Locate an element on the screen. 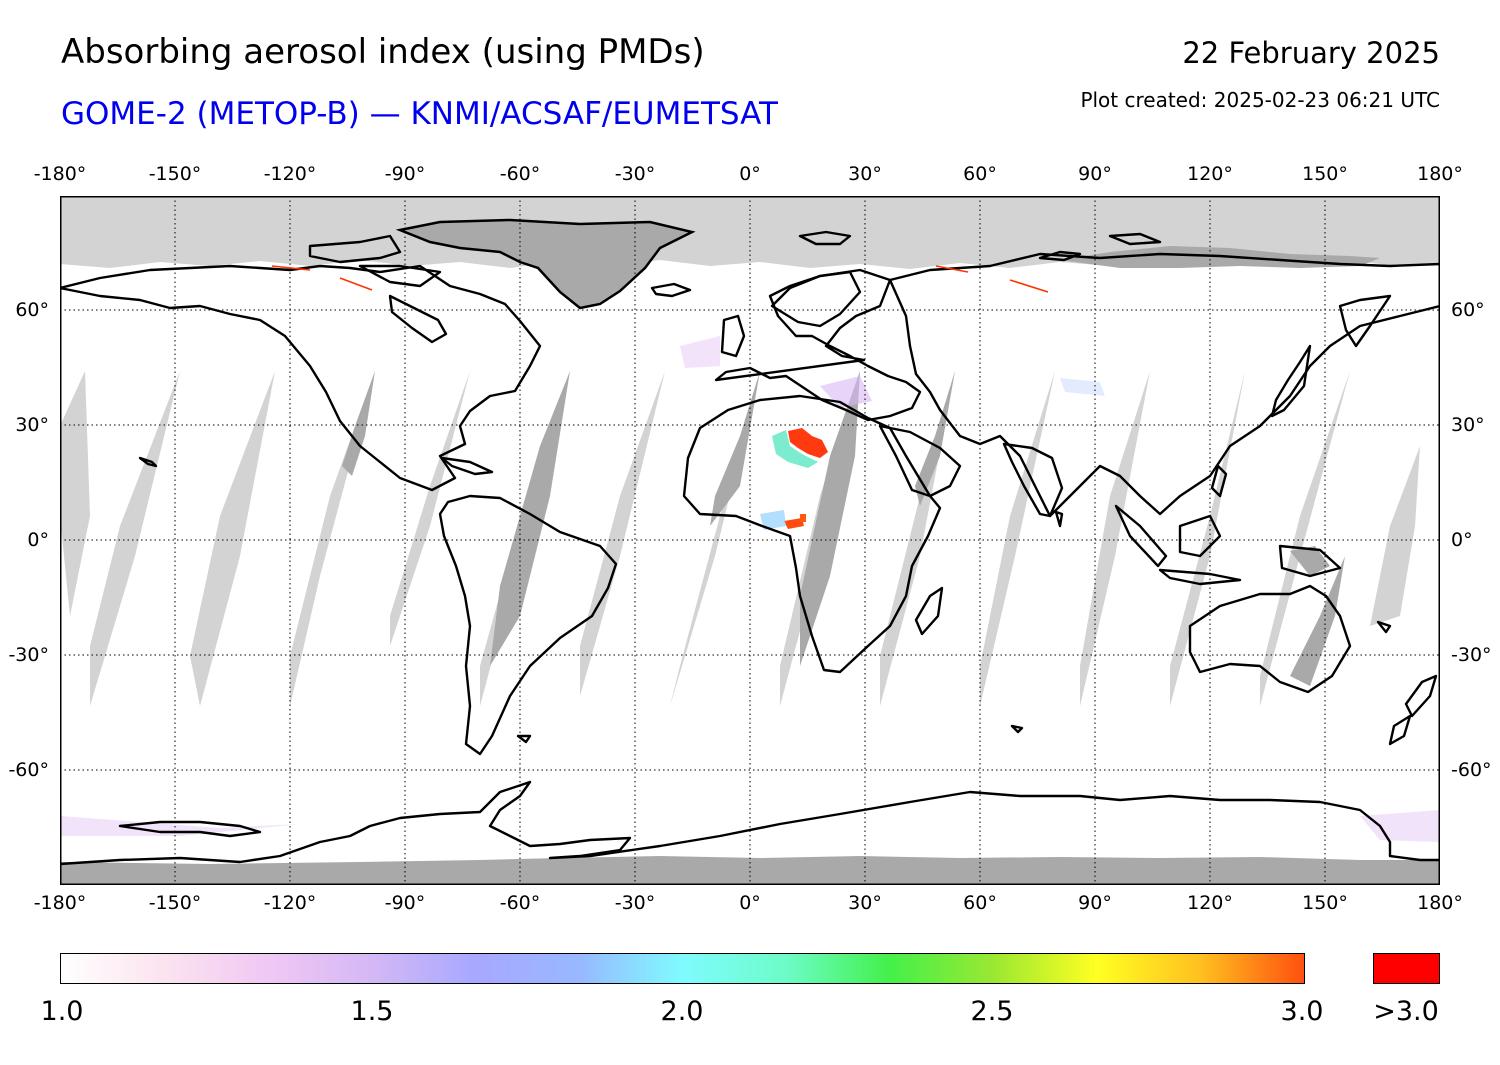  lat-tick-right: -60° is located at coordinates (1471, 770).